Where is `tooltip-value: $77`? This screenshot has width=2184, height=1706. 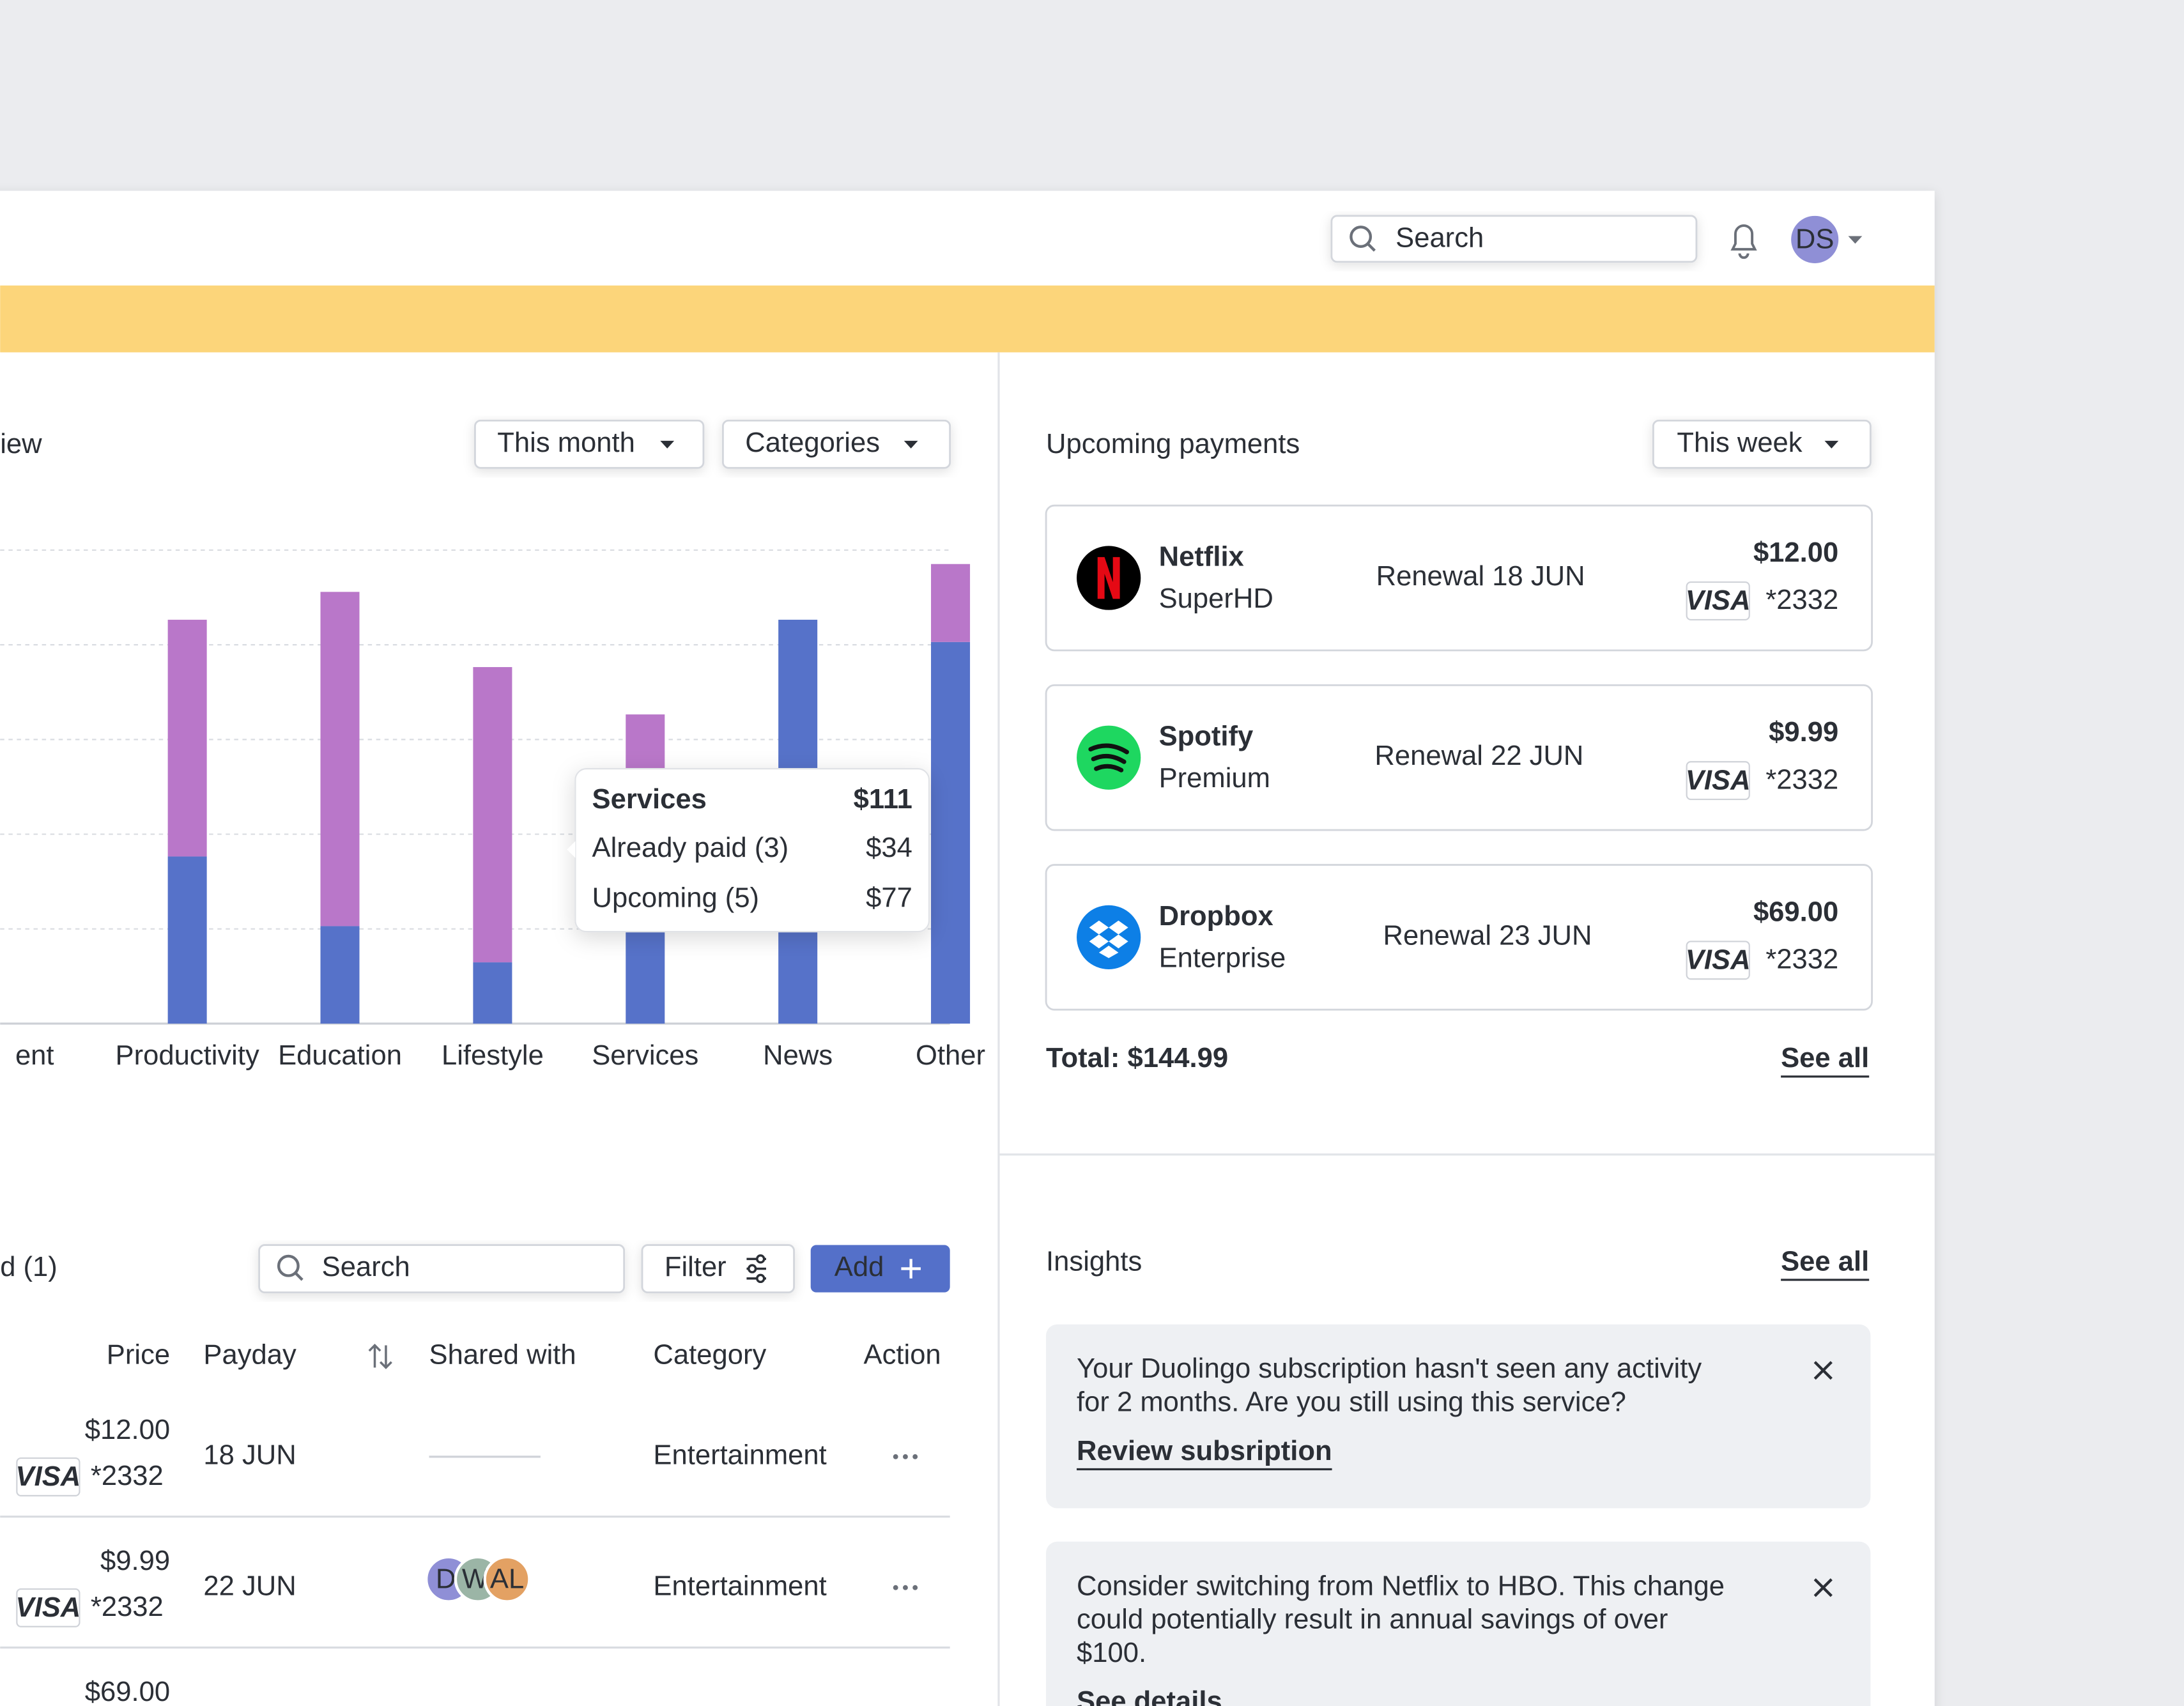
tooltip-value: $77 is located at coordinates (889, 898).